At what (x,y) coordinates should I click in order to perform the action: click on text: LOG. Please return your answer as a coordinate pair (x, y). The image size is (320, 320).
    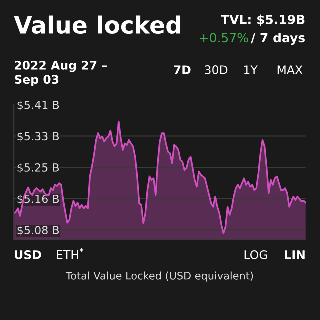
    Looking at the image, I should click on (256, 255).